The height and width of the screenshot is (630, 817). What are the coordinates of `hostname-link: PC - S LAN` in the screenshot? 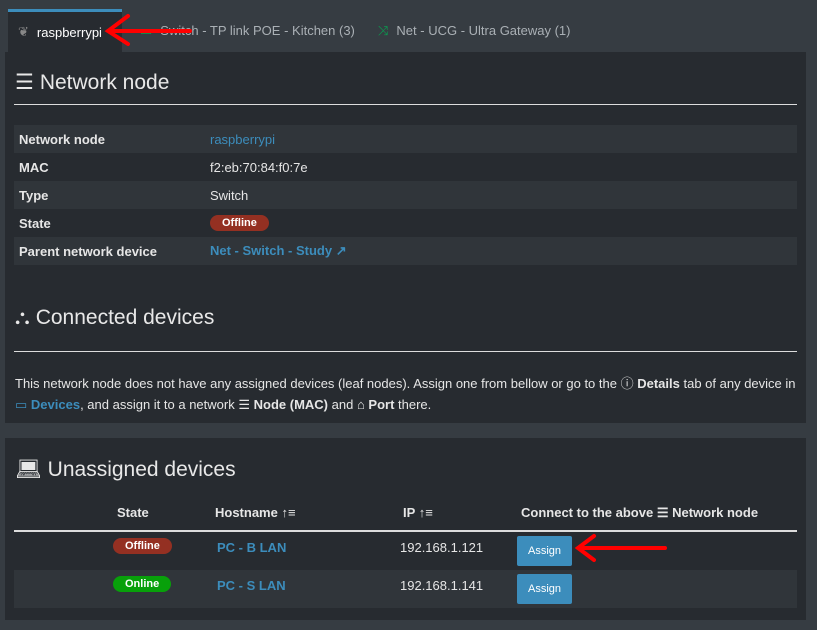 It's located at (251, 585).